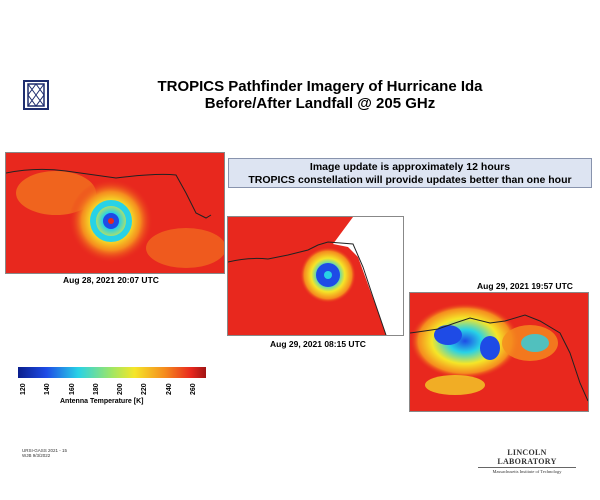  I want to click on brand-subtitle: Massachusetts Institute of Technology, so click(527, 470).